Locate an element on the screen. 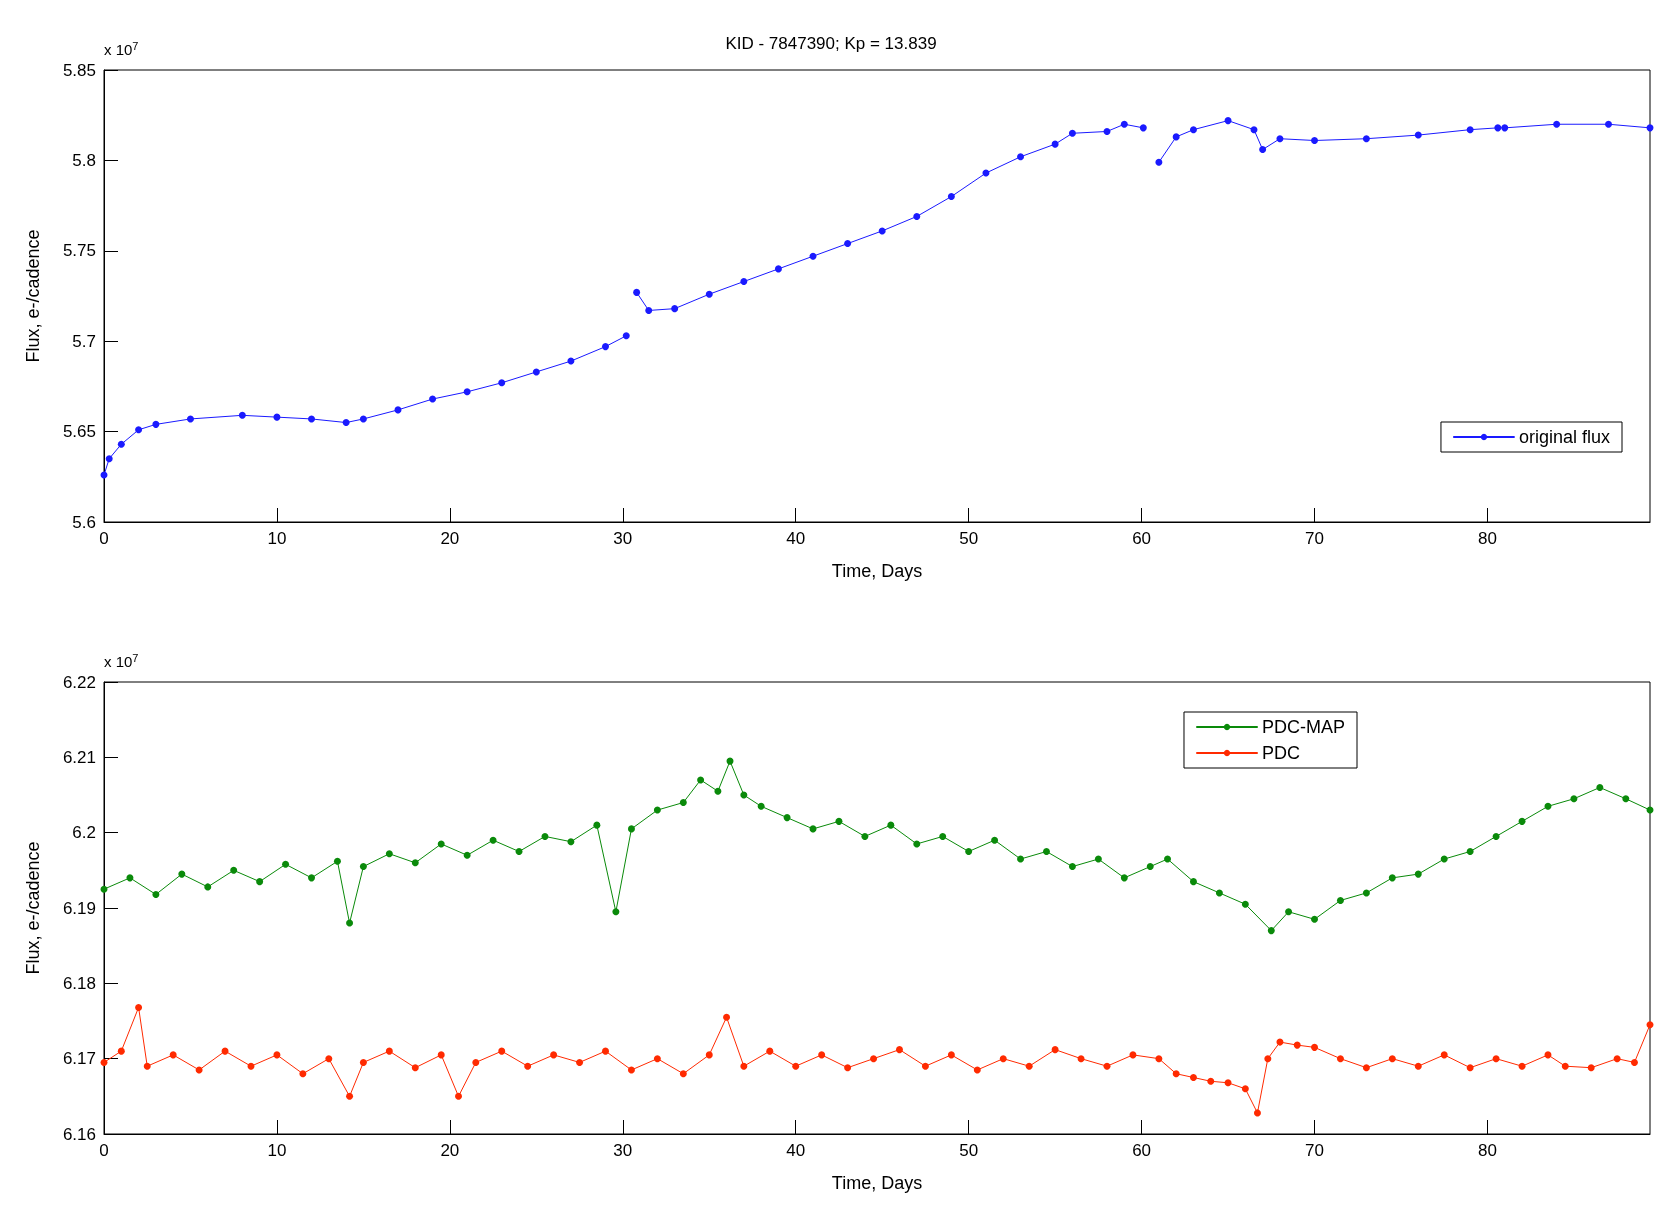 This screenshot has height=1225, width=1662. y-tick-label: 5.75 is located at coordinates (79, 251).